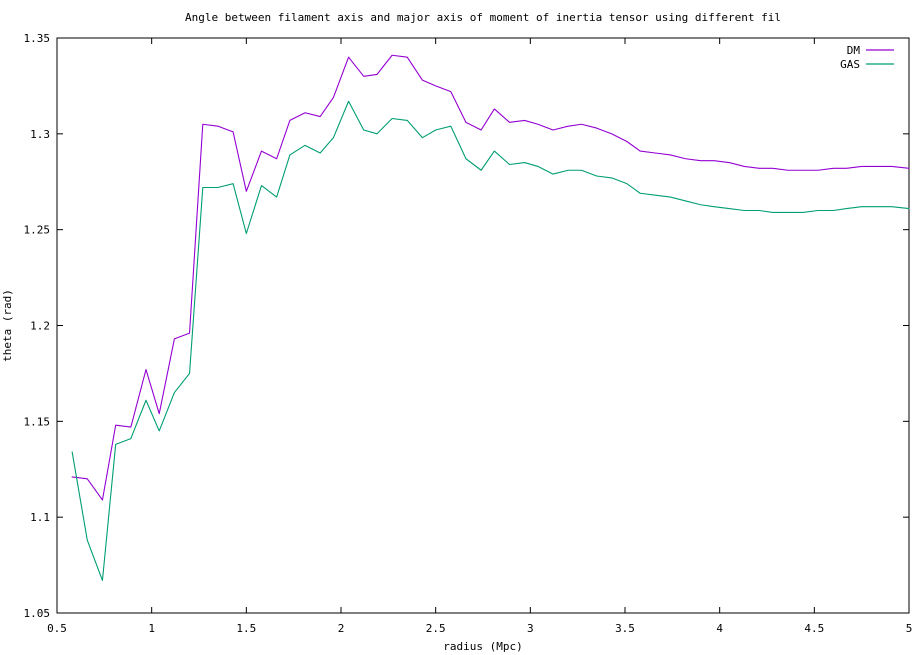 Image resolution: width=922 pixels, height=655 pixels. Describe the element at coordinates (436, 628) in the screenshot. I see `x-tick-label: 2.5` at that location.